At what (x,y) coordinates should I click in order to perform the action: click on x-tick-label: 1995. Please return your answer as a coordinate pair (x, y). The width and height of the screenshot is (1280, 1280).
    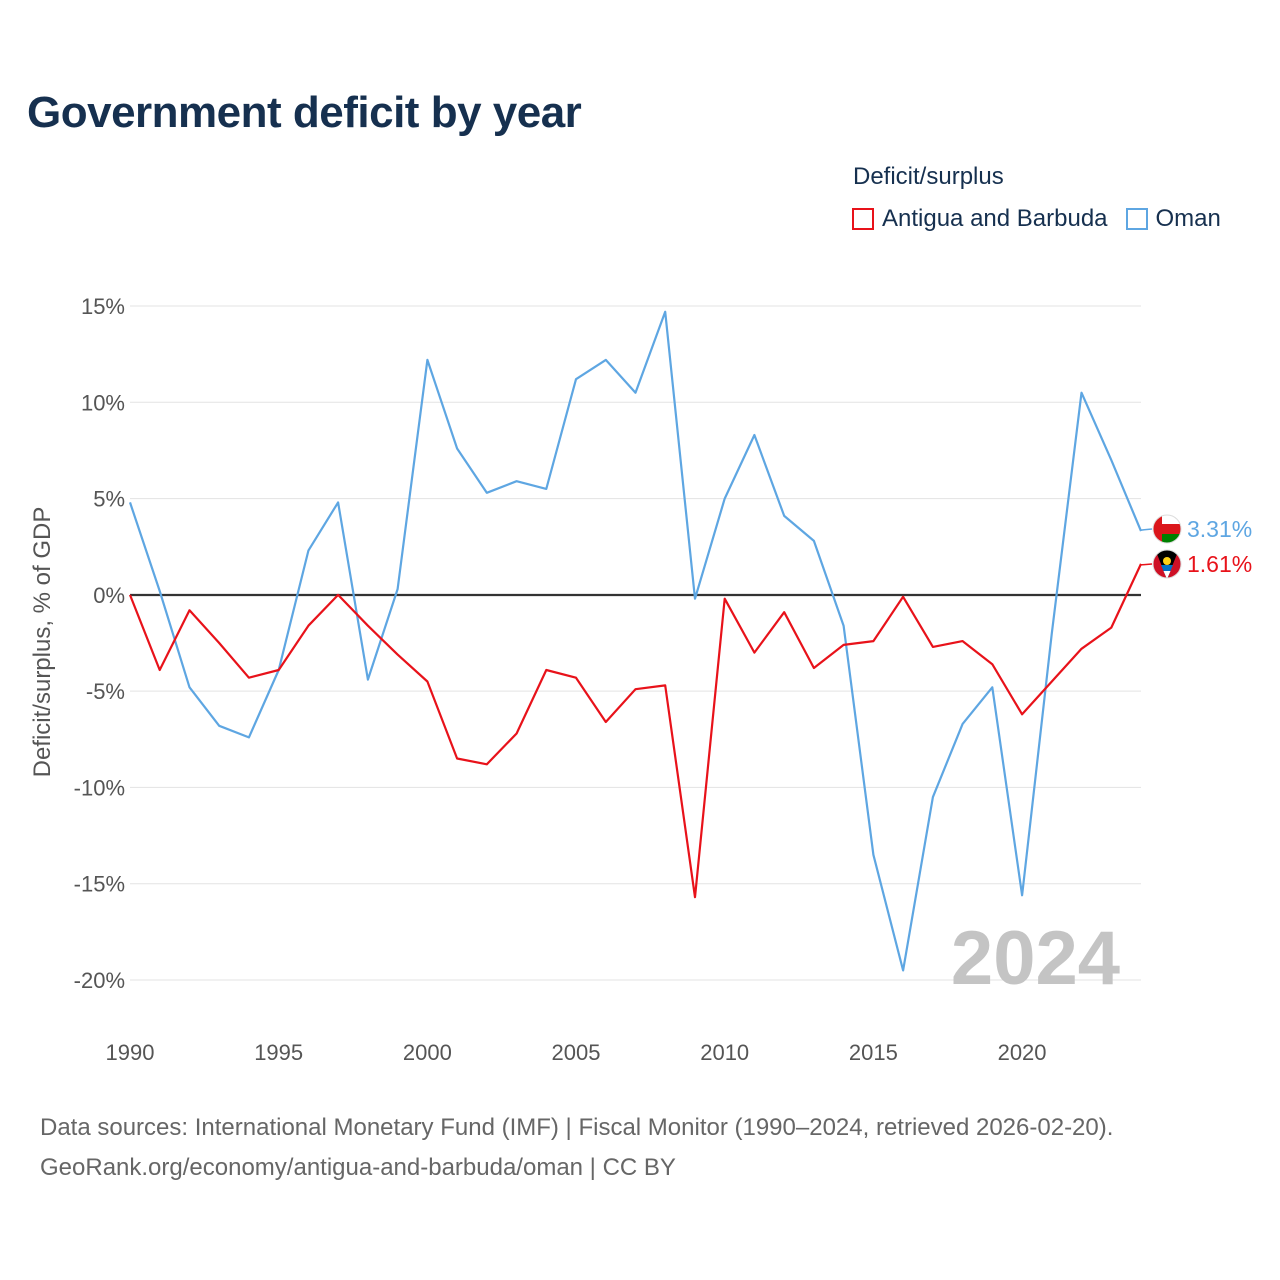
    Looking at the image, I should click on (278, 1052).